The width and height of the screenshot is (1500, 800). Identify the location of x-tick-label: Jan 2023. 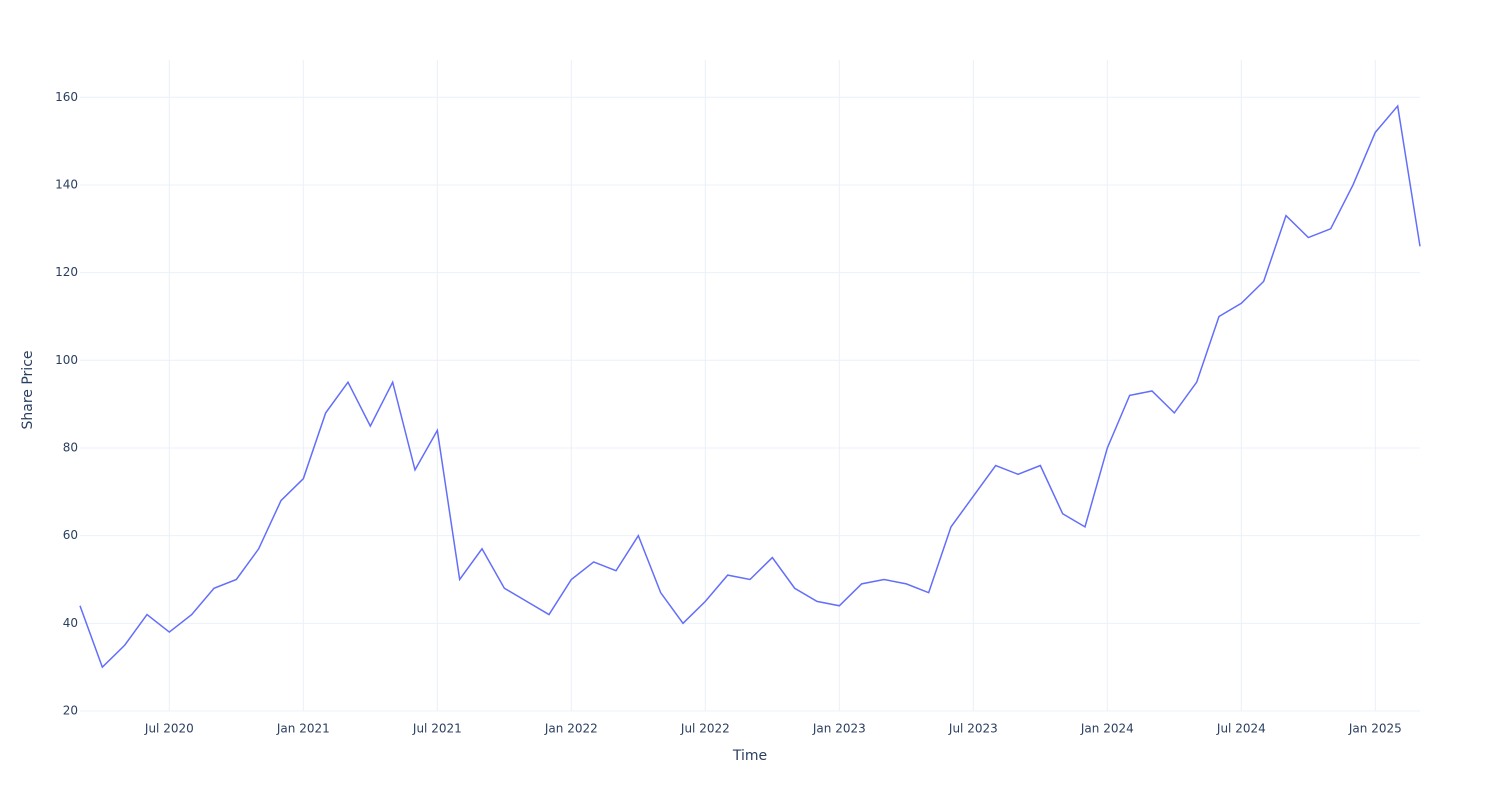
(839, 729).